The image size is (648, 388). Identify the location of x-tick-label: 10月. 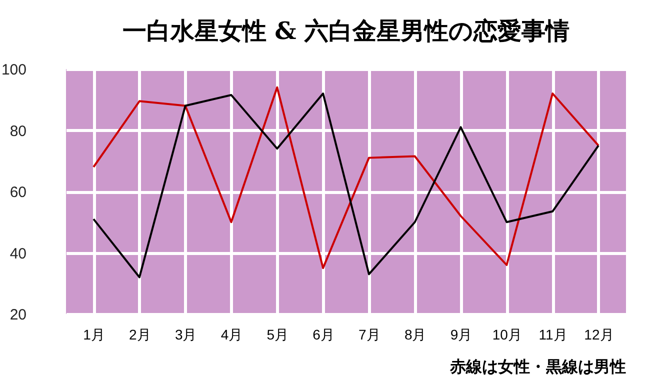
(507, 334).